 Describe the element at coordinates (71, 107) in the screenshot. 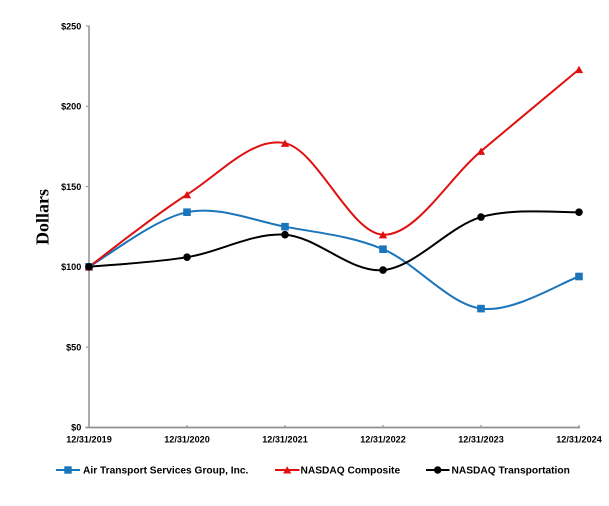

I see `svg-text: $200` at that location.